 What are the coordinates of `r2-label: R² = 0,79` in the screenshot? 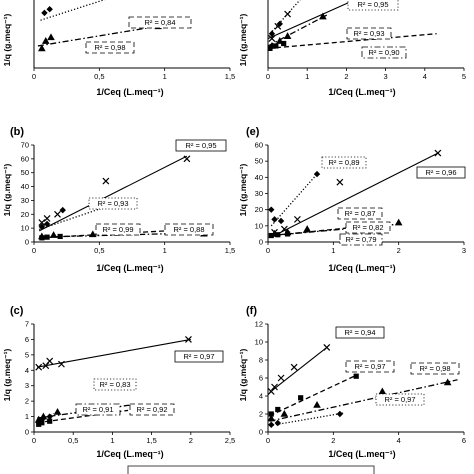 It's located at (360, 239).